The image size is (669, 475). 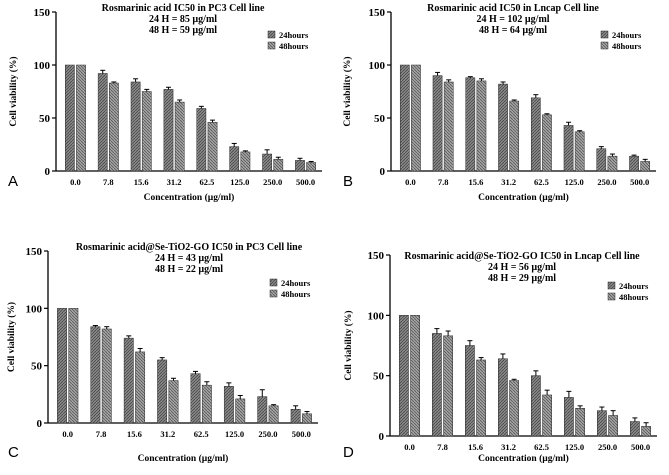 What do you see at coordinates (513, 8) in the screenshot?
I see `chart-title: Rosmarinic acid IC50 in Lncap Cell line` at bounding box center [513, 8].